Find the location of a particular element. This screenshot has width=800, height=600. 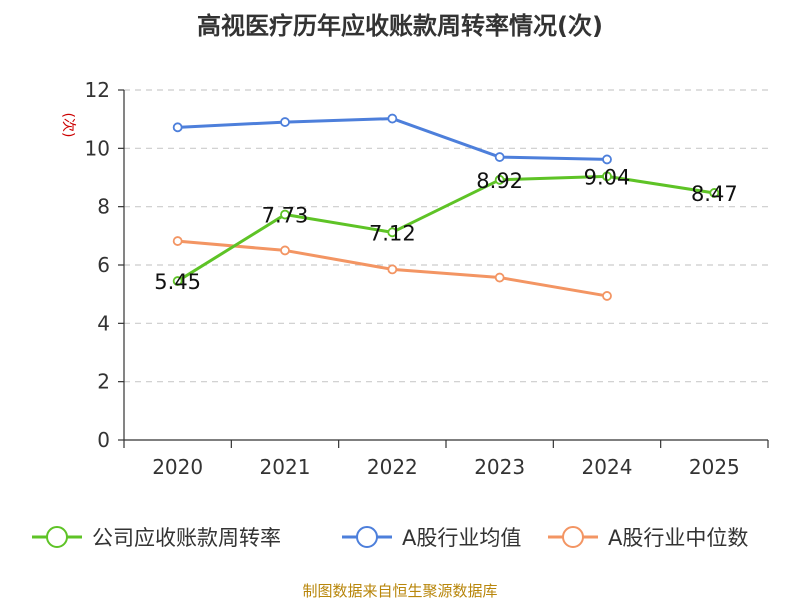

data-label: 7.12 is located at coordinates (392, 233).